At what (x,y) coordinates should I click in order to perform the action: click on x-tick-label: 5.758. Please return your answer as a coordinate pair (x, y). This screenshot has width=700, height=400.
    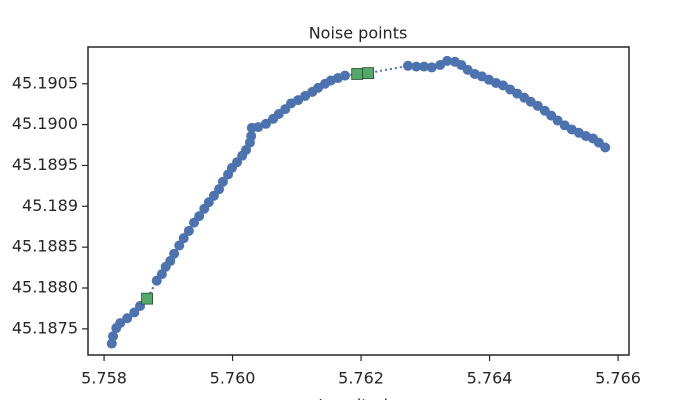
    Looking at the image, I should click on (104, 378).